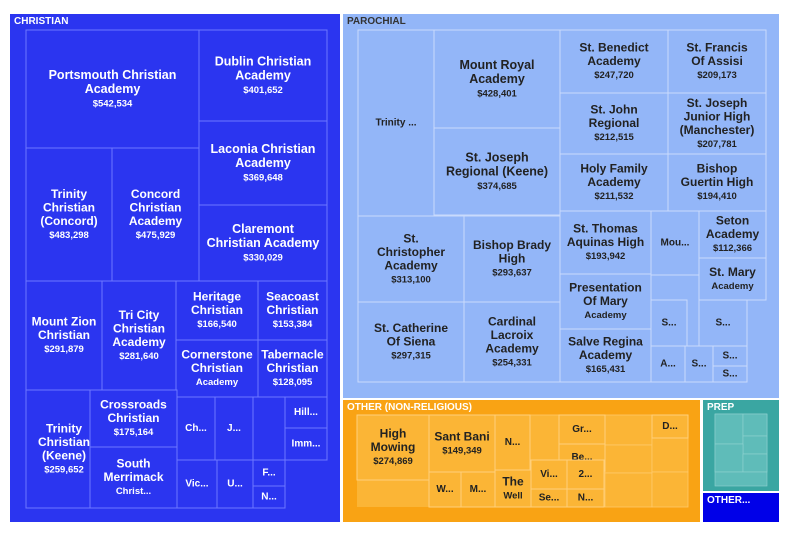 The width and height of the screenshot is (790, 536). I want to click on cell-high-mowing: High Mowing$274,869, so click(393, 447).